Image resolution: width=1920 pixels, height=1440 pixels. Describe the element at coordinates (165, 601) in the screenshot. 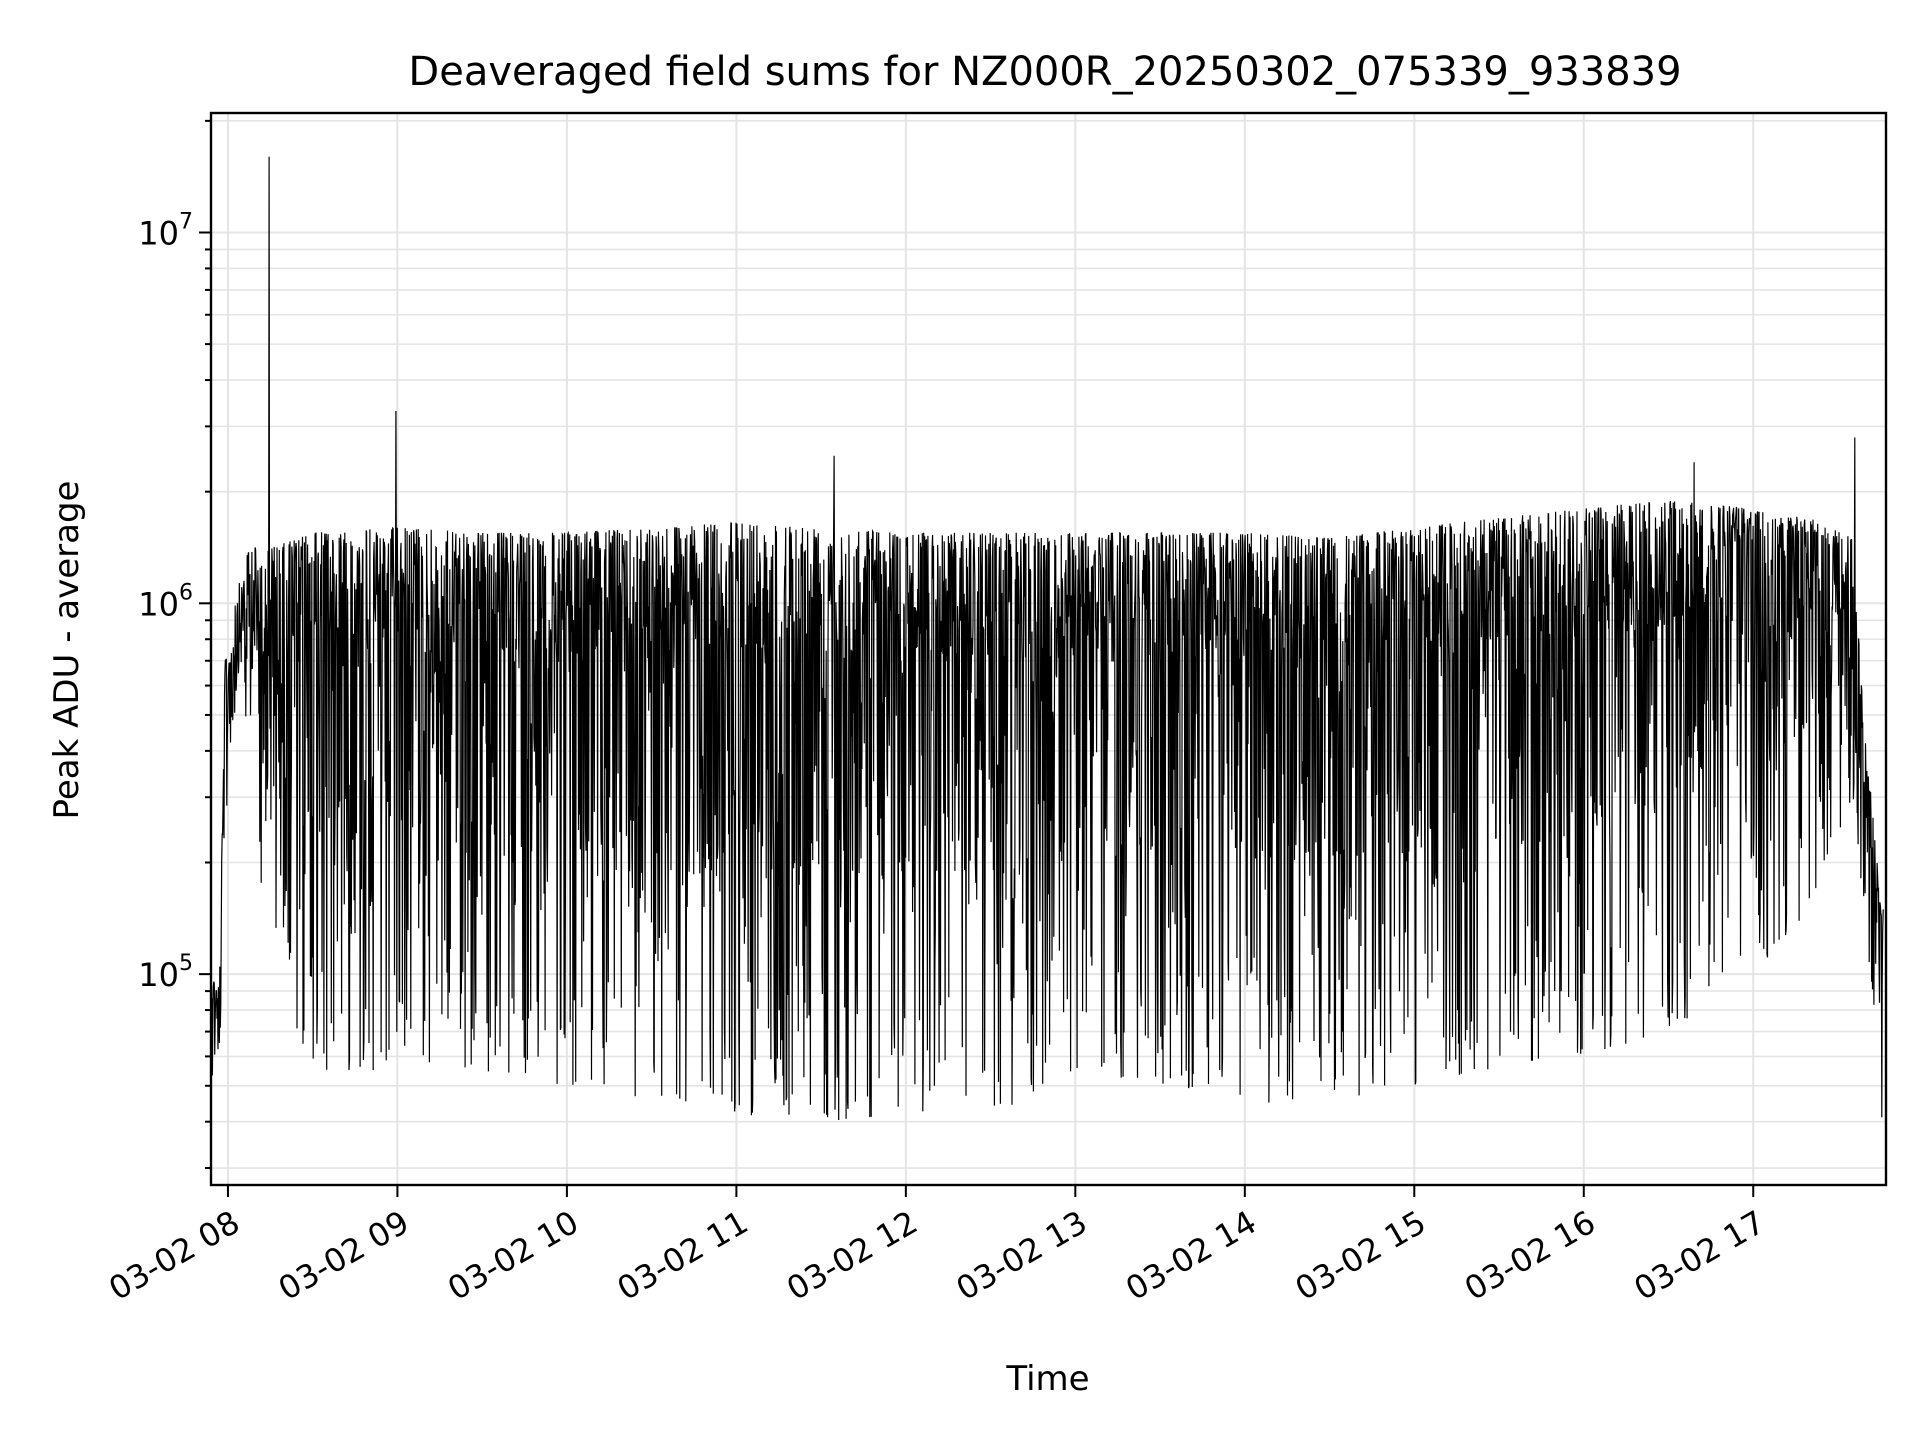

I see `y-tick-label: 10⁶` at that location.